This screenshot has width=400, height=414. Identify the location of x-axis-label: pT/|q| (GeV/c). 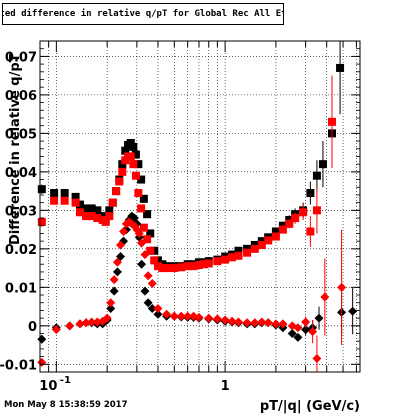
(310, 406).